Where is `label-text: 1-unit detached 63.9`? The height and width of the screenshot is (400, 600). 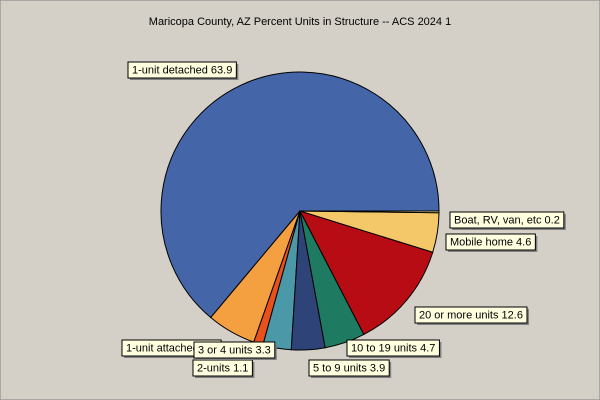 label-text: 1-unit detached 63.9 is located at coordinates (182, 70).